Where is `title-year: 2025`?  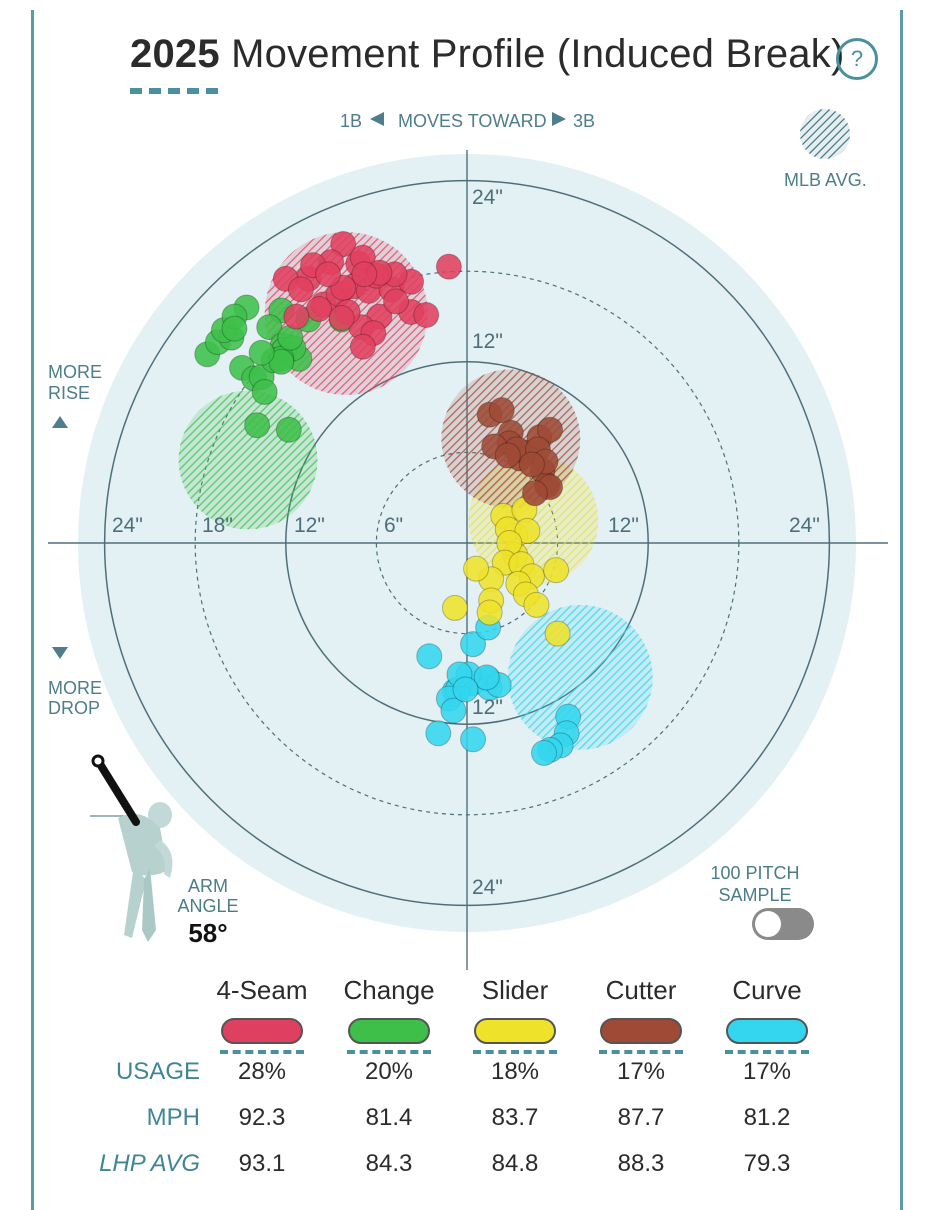
title-year: 2025 is located at coordinates (175, 54).